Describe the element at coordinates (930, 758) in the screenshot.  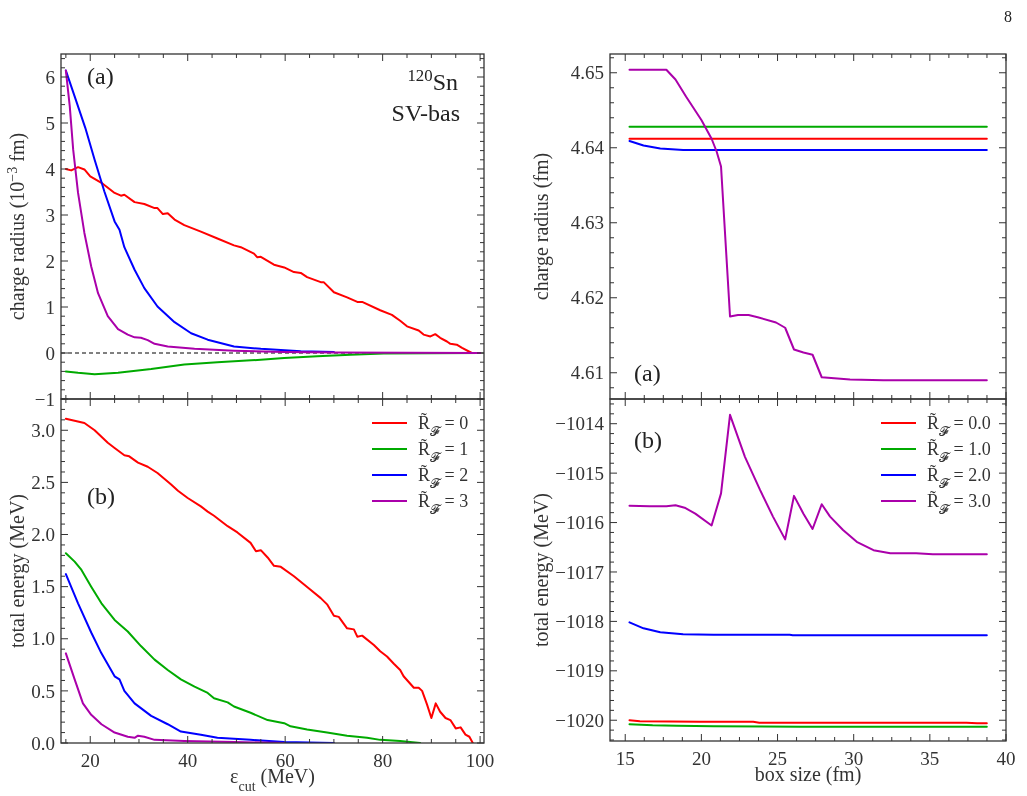
I see `x-tick-label: 35` at that location.